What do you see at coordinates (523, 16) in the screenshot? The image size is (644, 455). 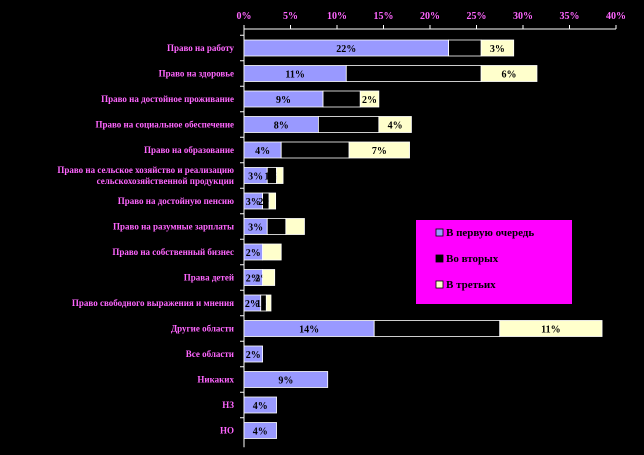 I see `x-tick-label: 30%` at bounding box center [523, 16].